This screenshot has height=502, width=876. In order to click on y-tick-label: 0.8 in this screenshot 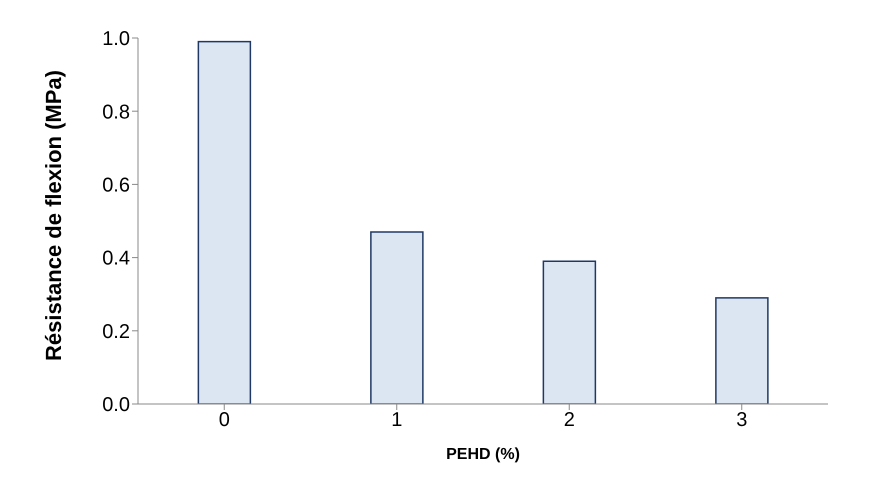, I will do `click(116, 112)`.